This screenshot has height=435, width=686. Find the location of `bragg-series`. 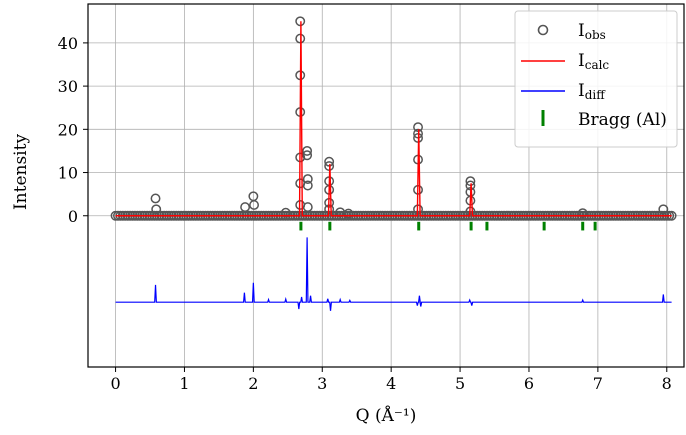

bragg-series is located at coordinates (448, 226).